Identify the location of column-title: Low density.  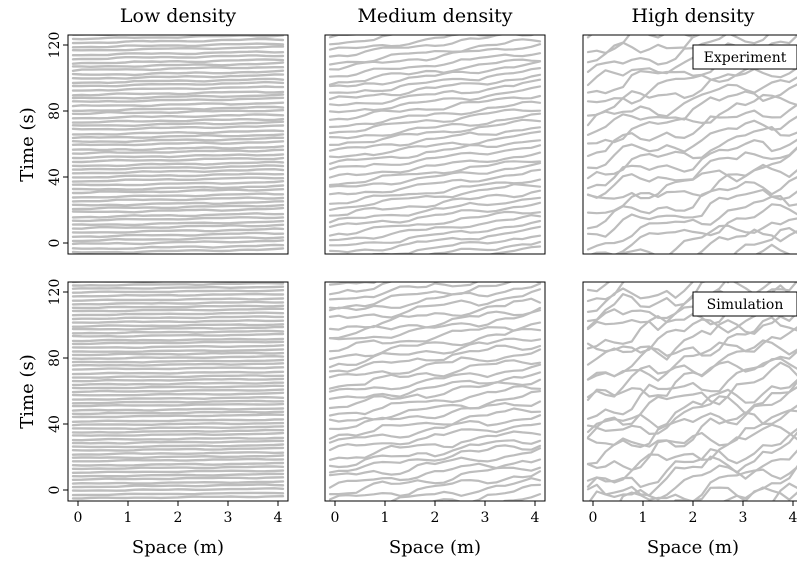
(178, 16).